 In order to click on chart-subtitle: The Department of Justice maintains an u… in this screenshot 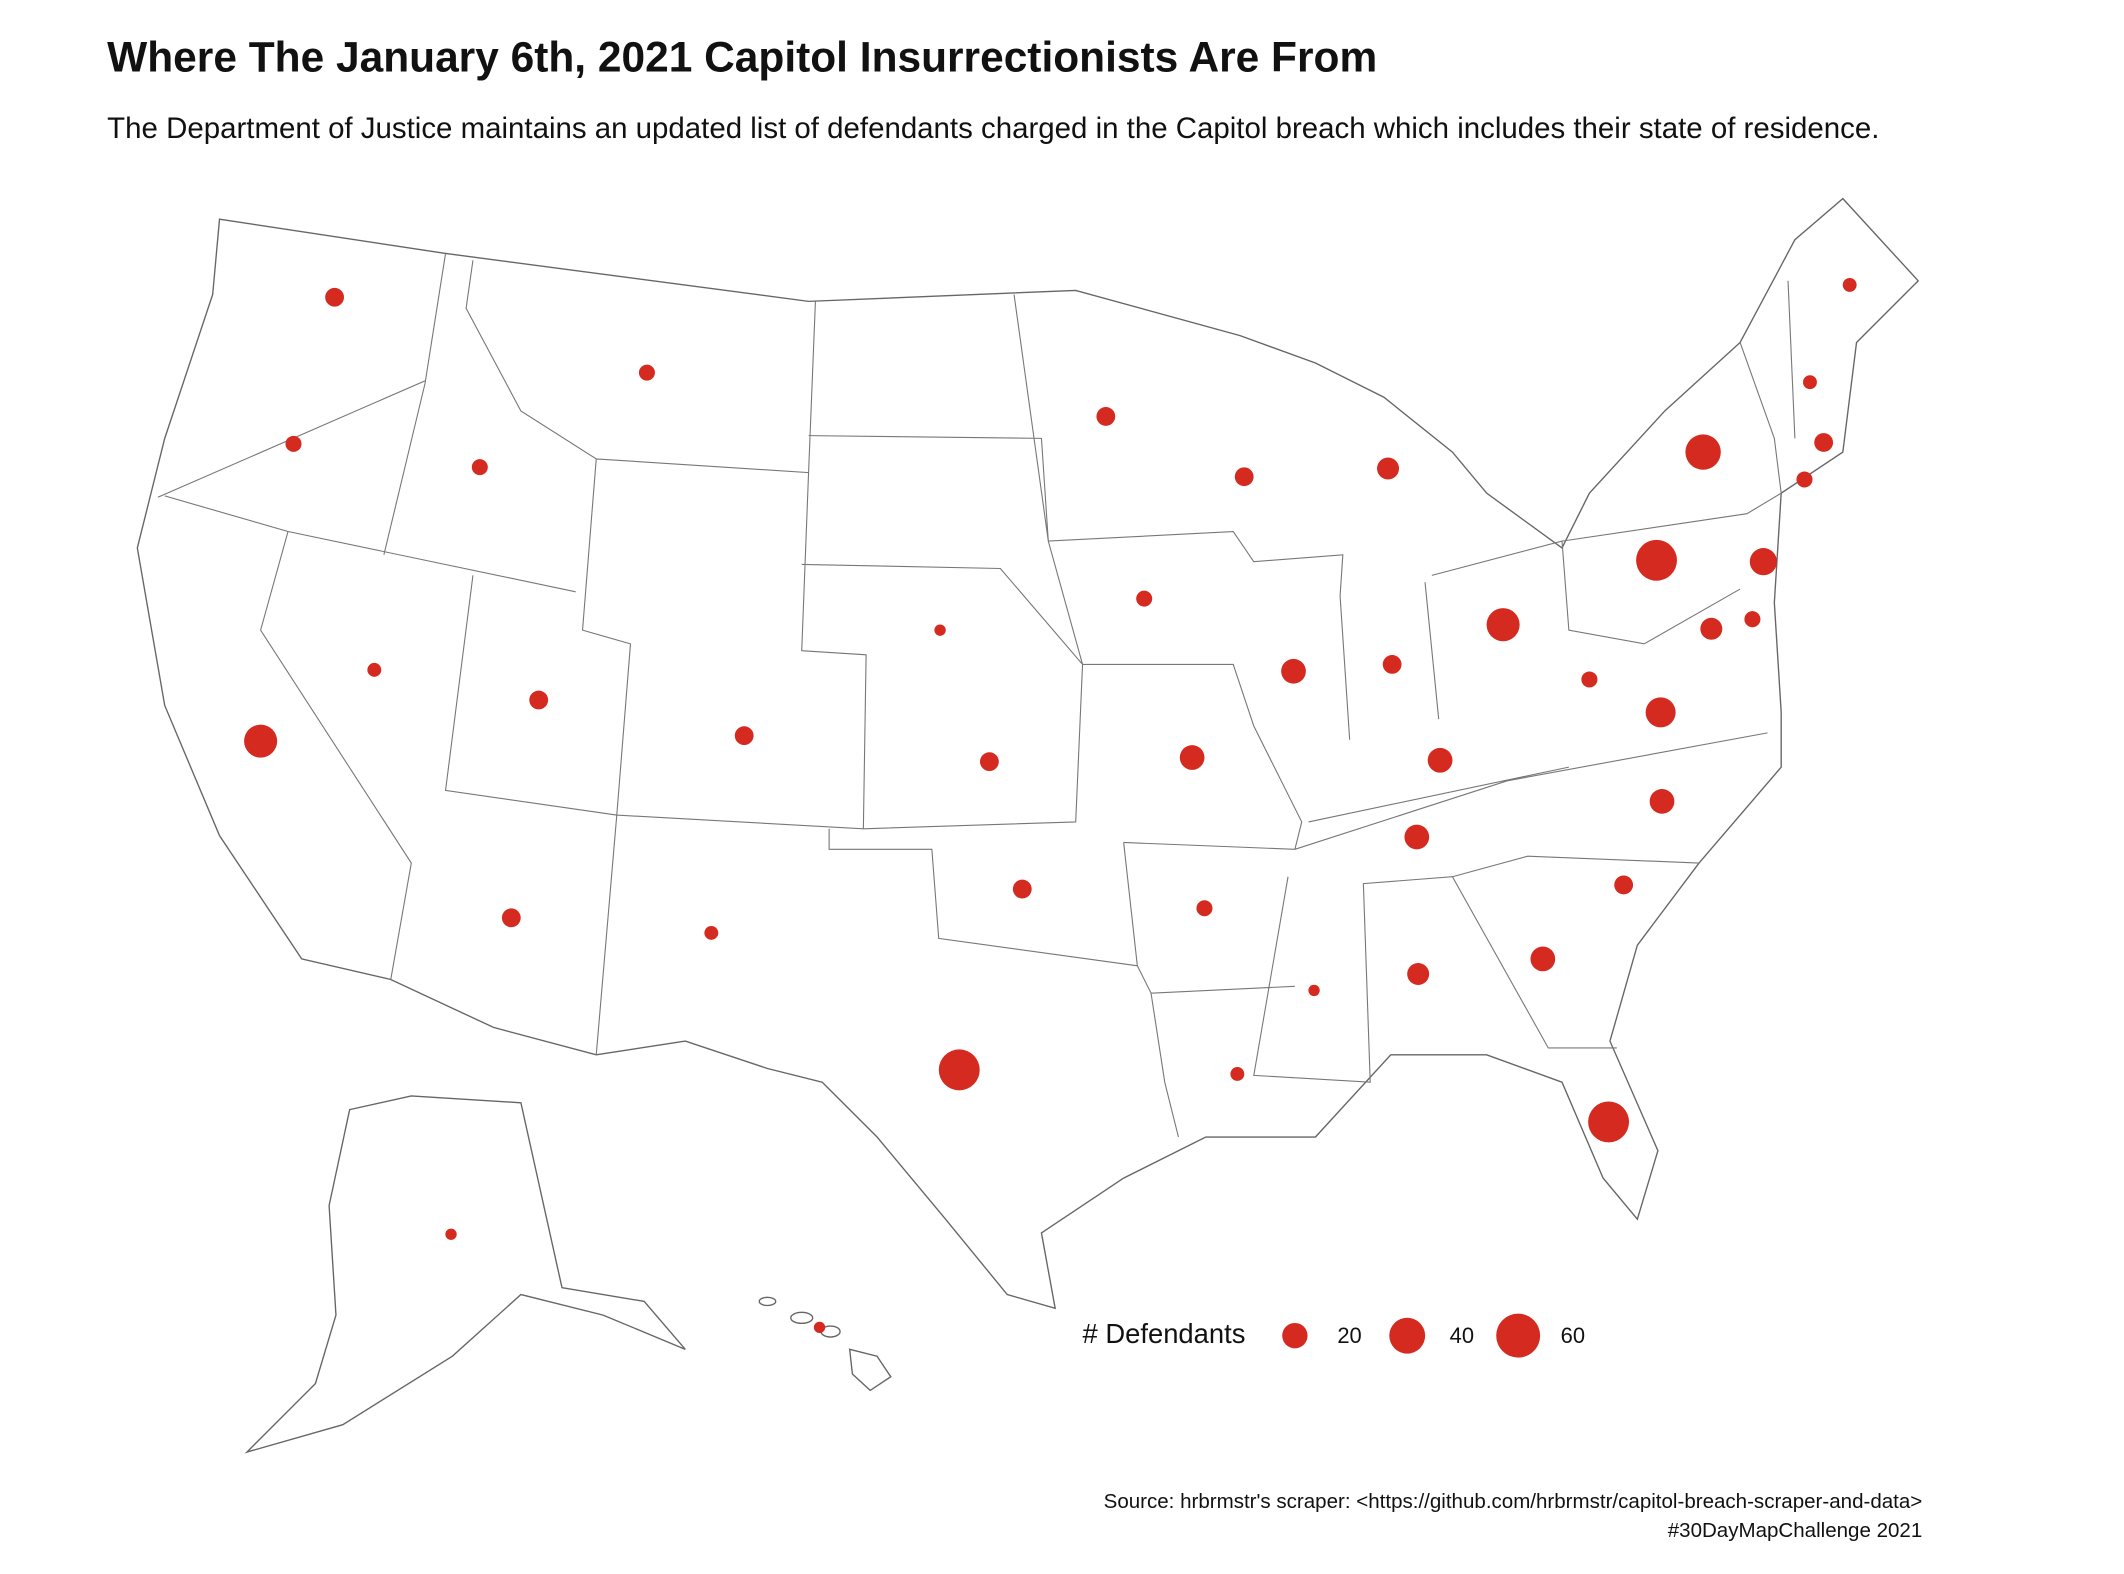, I will do `click(993, 128)`.